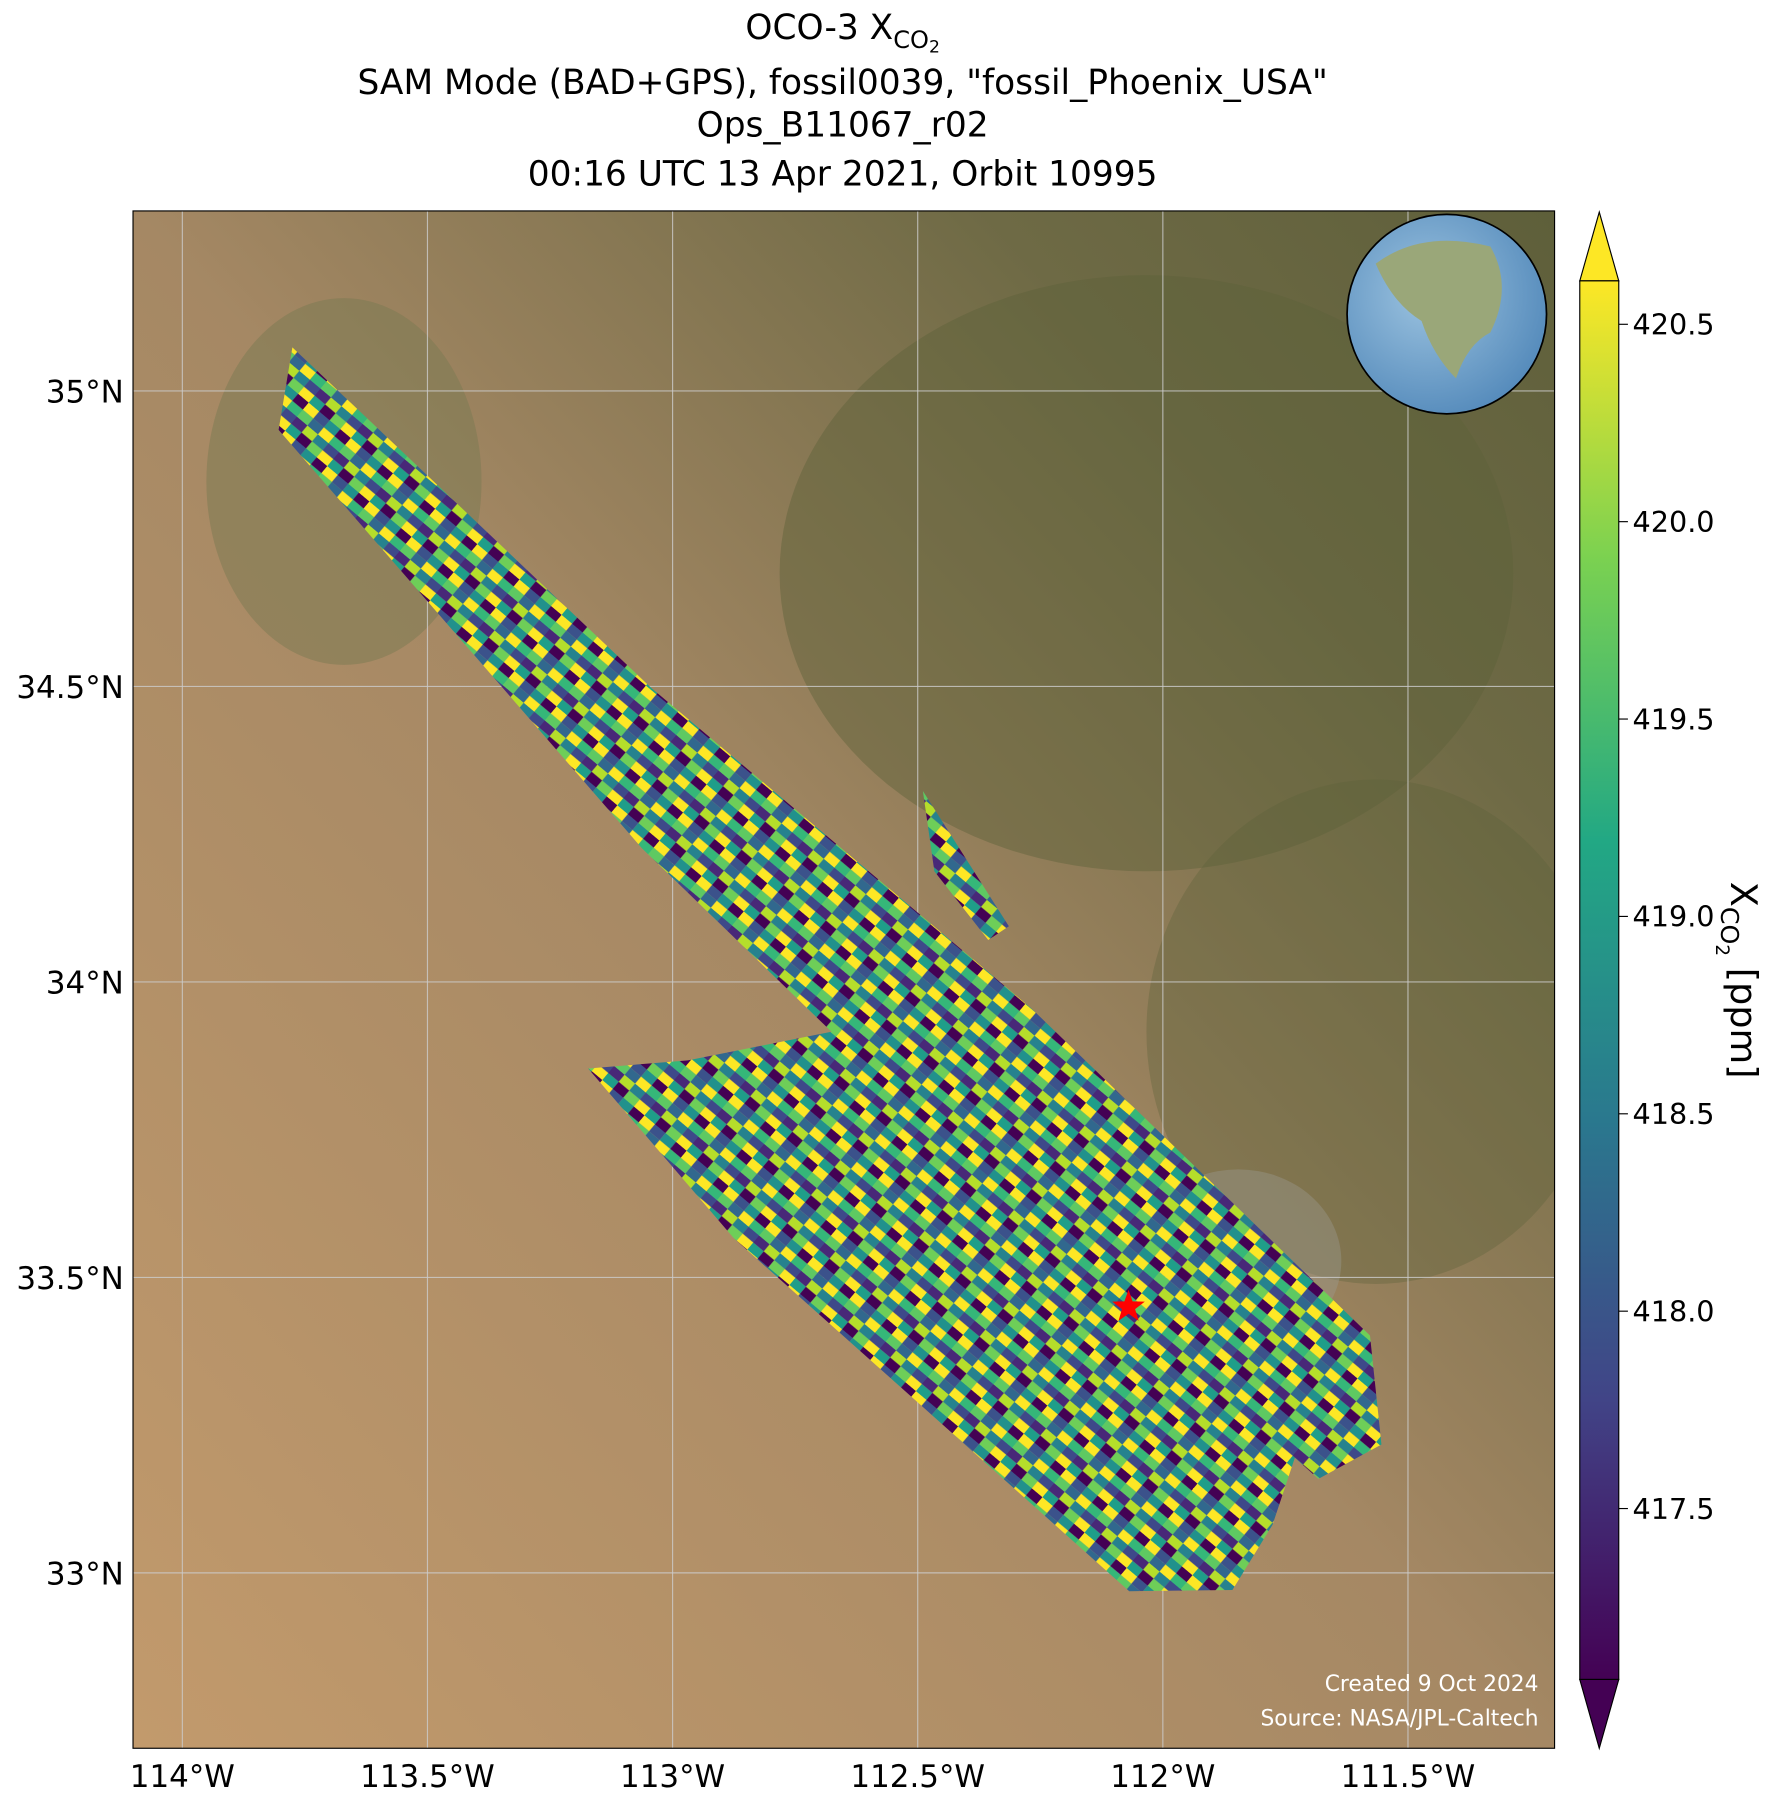 The image size is (1777, 1801). I want to click on y-tick-label: 33.5°N, so click(70, 1279).